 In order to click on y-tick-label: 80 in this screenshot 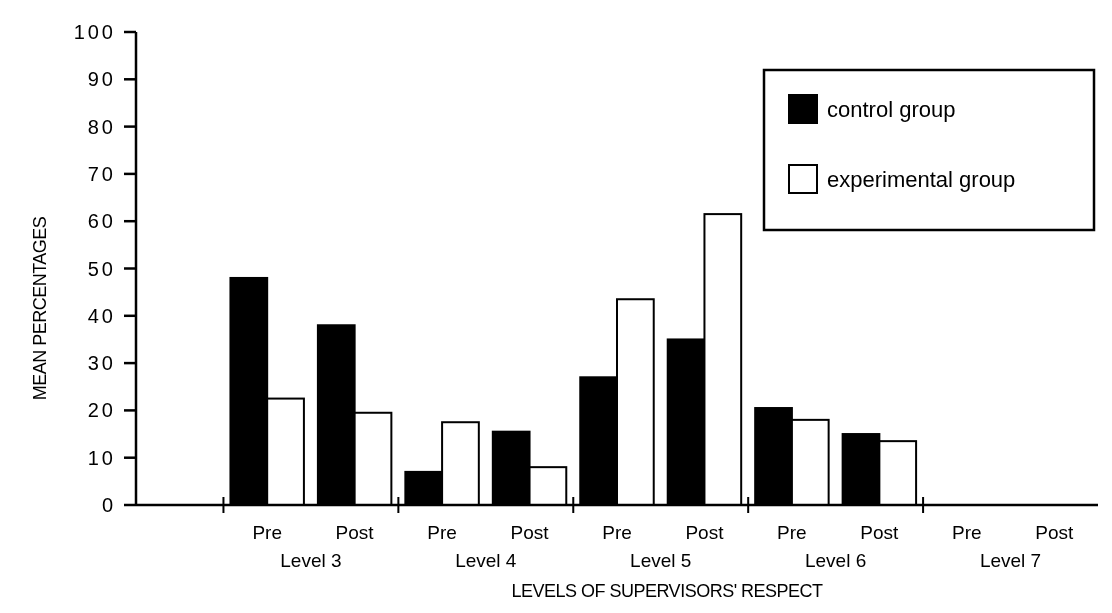, I will do `click(101, 126)`.